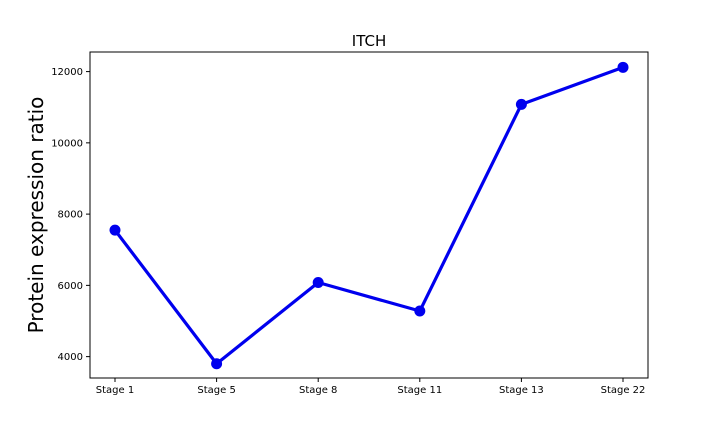  I want to click on y-tick-label: 8000, so click(70, 215).